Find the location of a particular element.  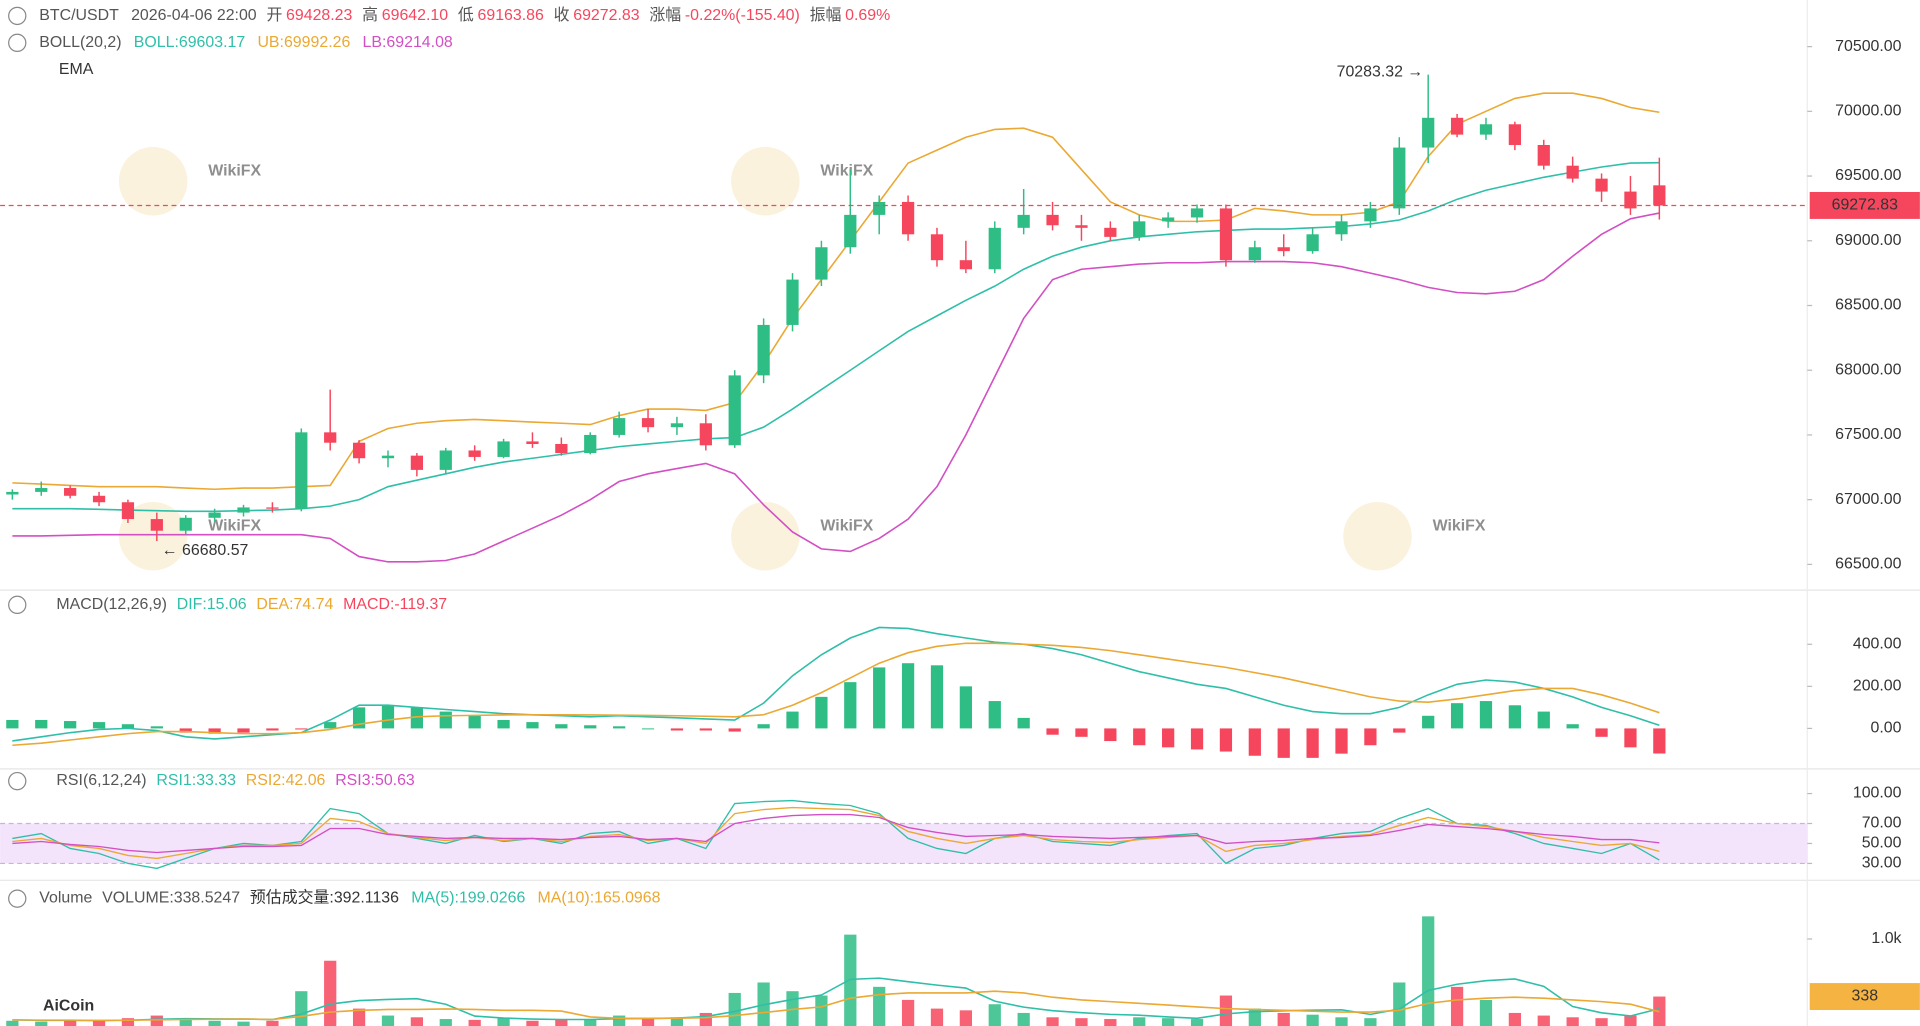

y-tick-label: 69500.00 is located at coordinates (1868, 175).